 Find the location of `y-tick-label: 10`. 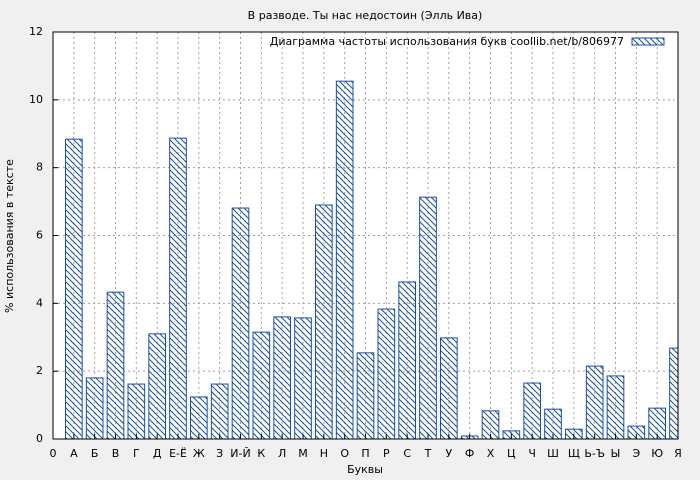

y-tick-label: 10 is located at coordinates (36, 99).